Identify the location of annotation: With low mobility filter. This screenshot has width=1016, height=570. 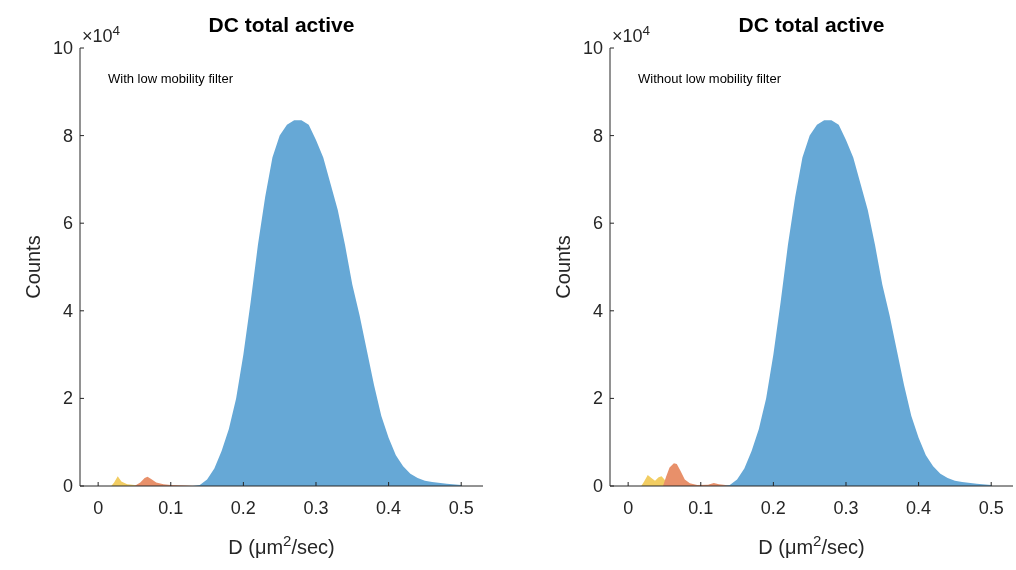
(171, 78).